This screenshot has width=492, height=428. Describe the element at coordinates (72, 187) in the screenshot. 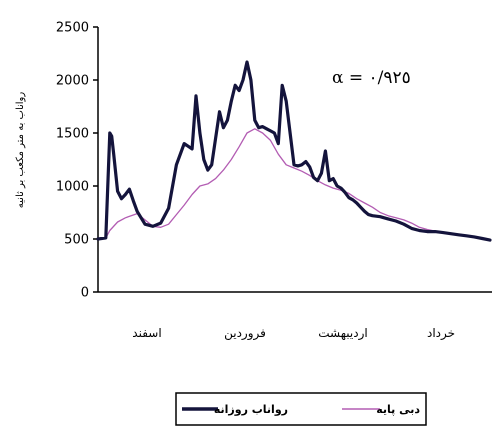

I see `y-tick-label: 1000` at that location.